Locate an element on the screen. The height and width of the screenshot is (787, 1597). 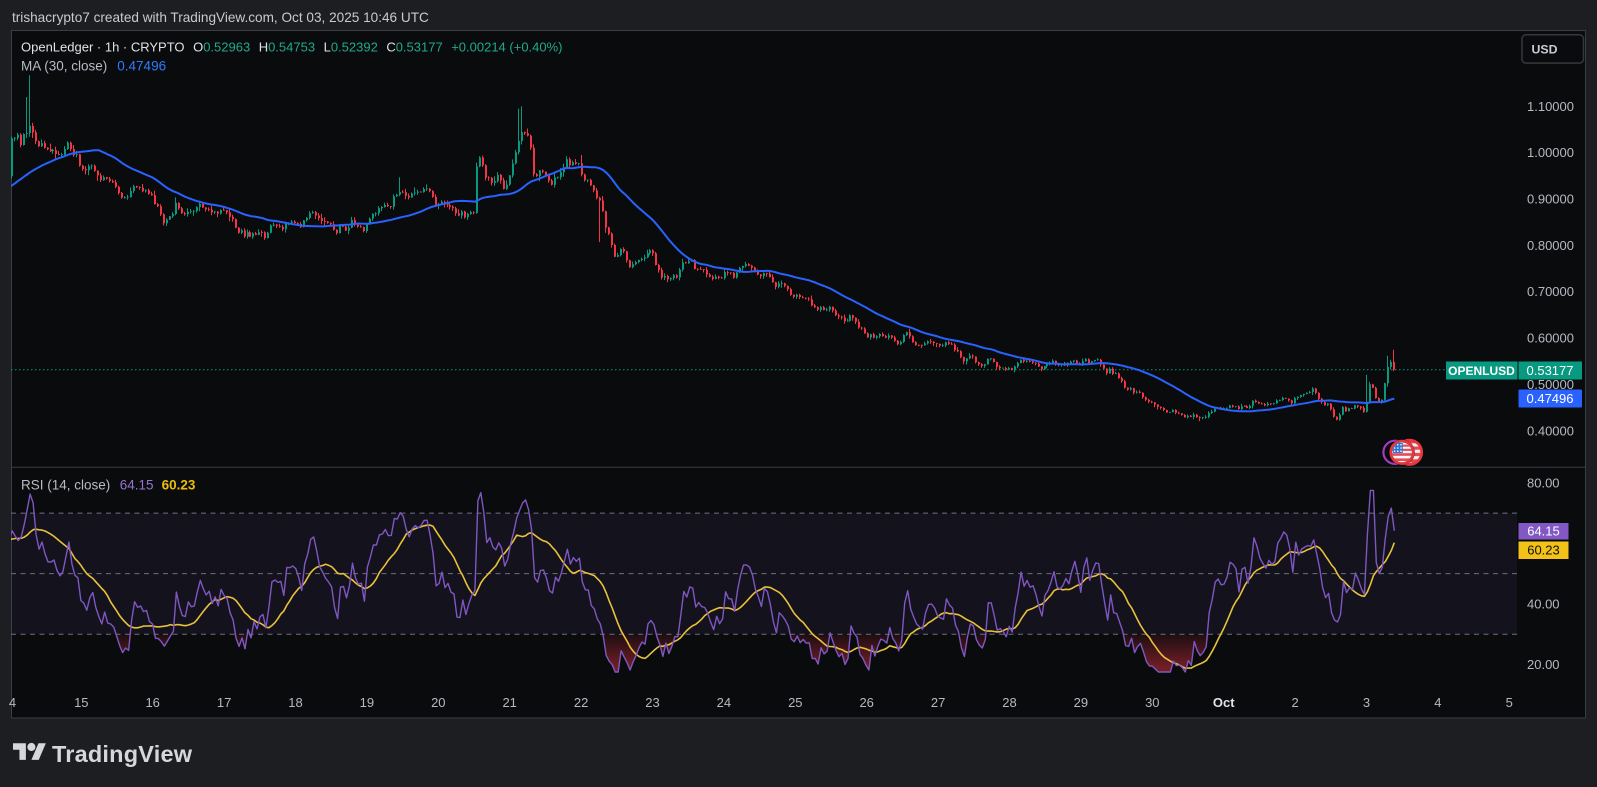
svg-text: USD is located at coordinates (1545, 50).